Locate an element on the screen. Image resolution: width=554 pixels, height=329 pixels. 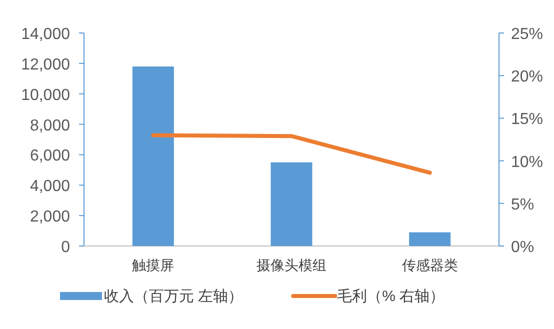
x-tick-label: 摄像头模组 is located at coordinates (291, 265).